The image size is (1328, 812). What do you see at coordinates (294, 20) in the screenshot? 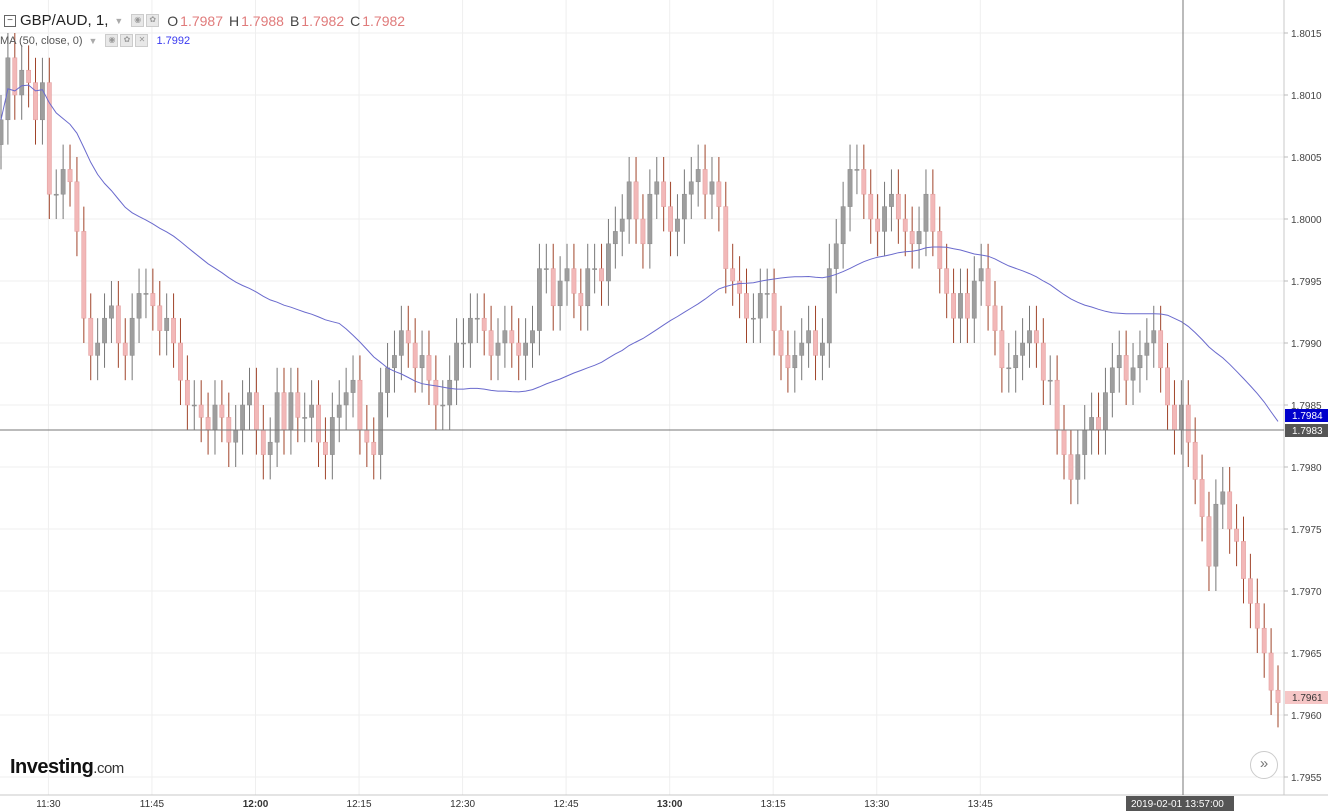
I see `bid-label: B` at bounding box center [294, 20].